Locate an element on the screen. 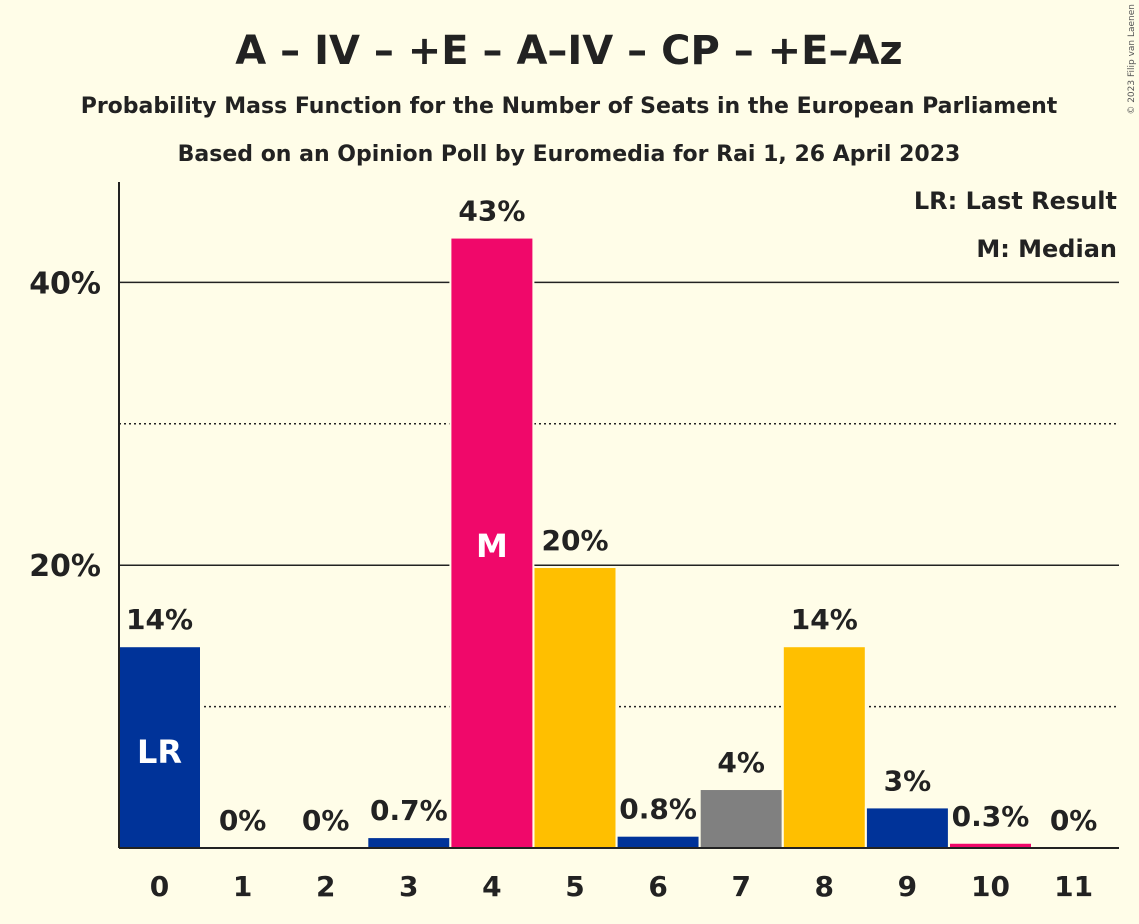 The height and width of the screenshot is (924, 1139). legend-median: M: Median is located at coordinates (1046, 249).